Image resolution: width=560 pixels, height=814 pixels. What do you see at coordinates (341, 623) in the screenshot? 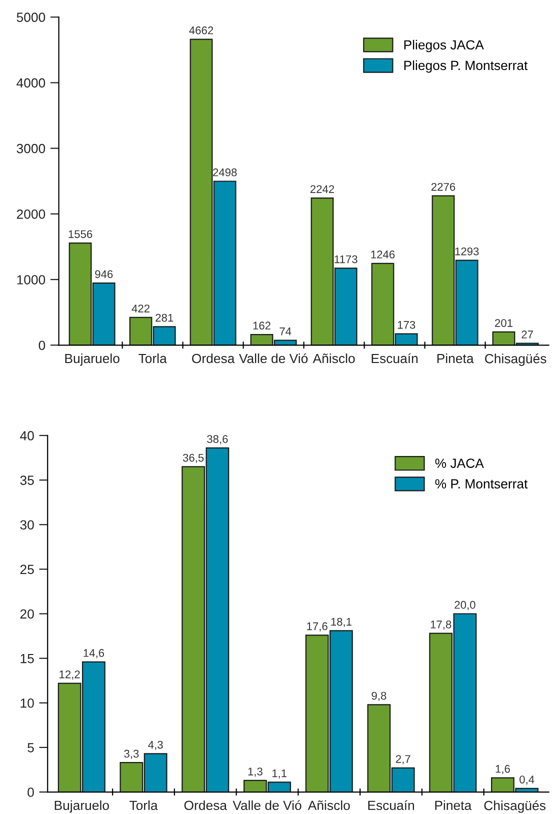
I see `data-label: 18,1` at bounding box center [341, 623].